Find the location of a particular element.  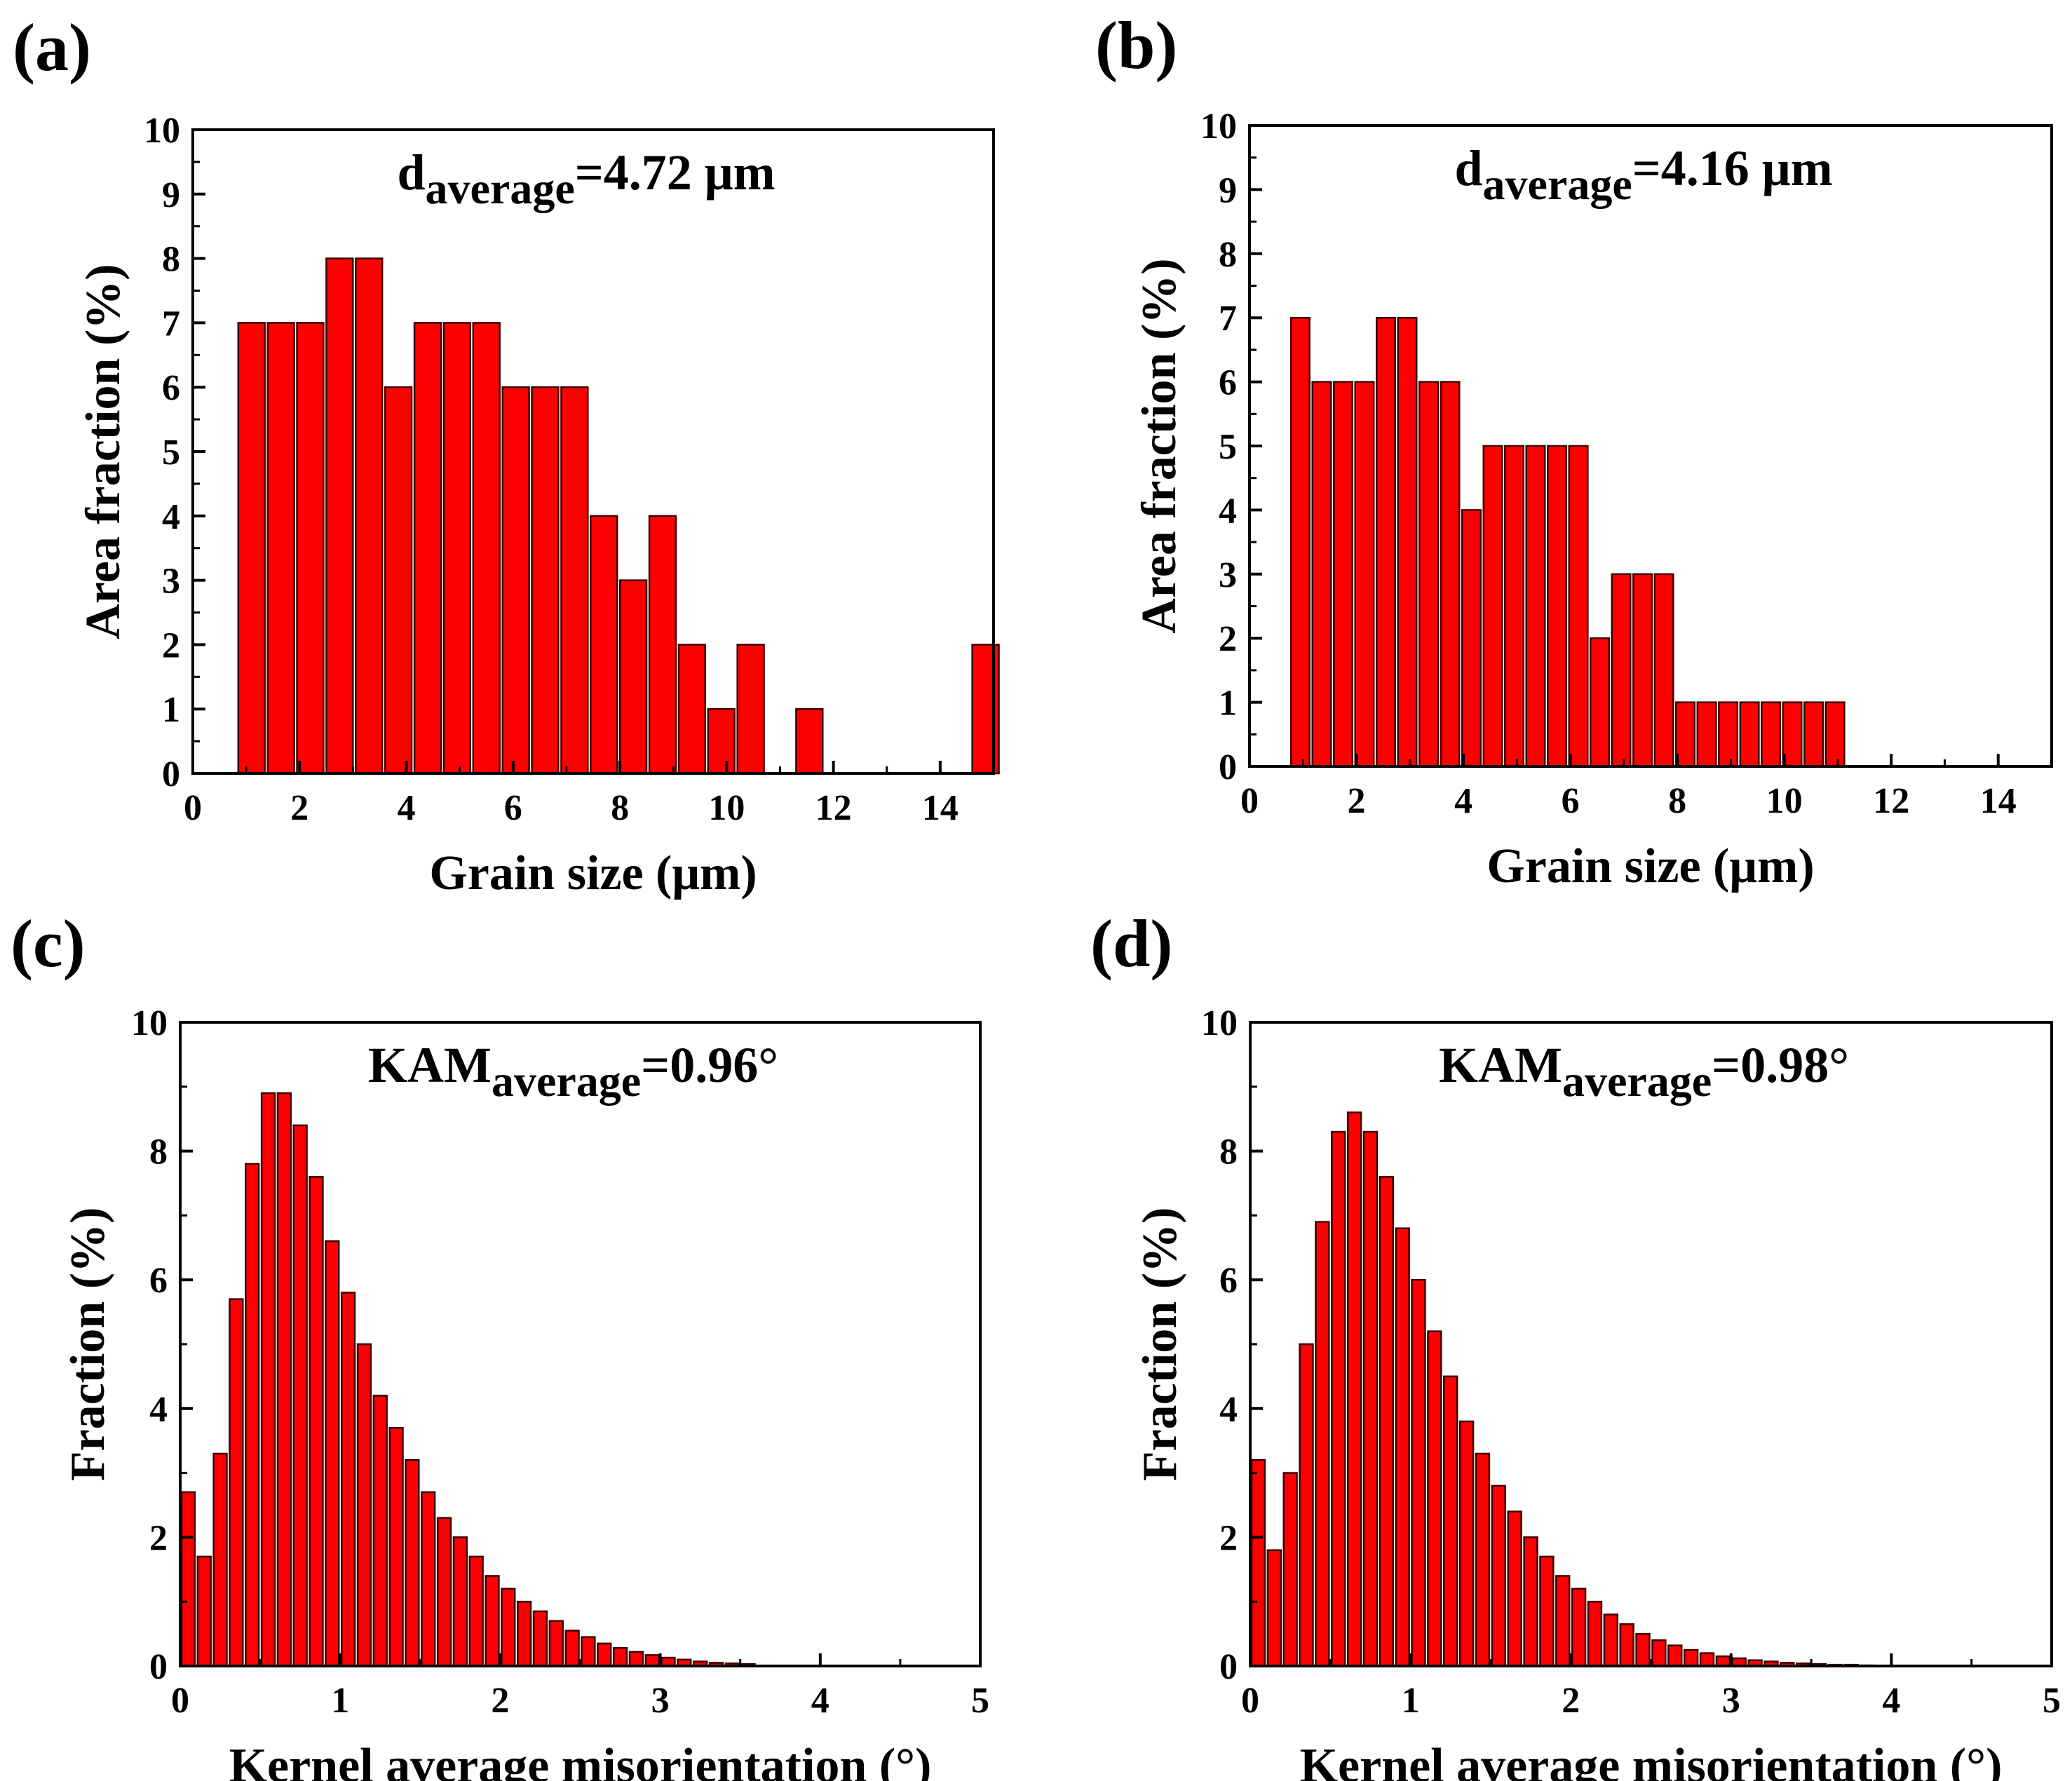

y-tick-label: 1 is located at coordinates (171, 710).